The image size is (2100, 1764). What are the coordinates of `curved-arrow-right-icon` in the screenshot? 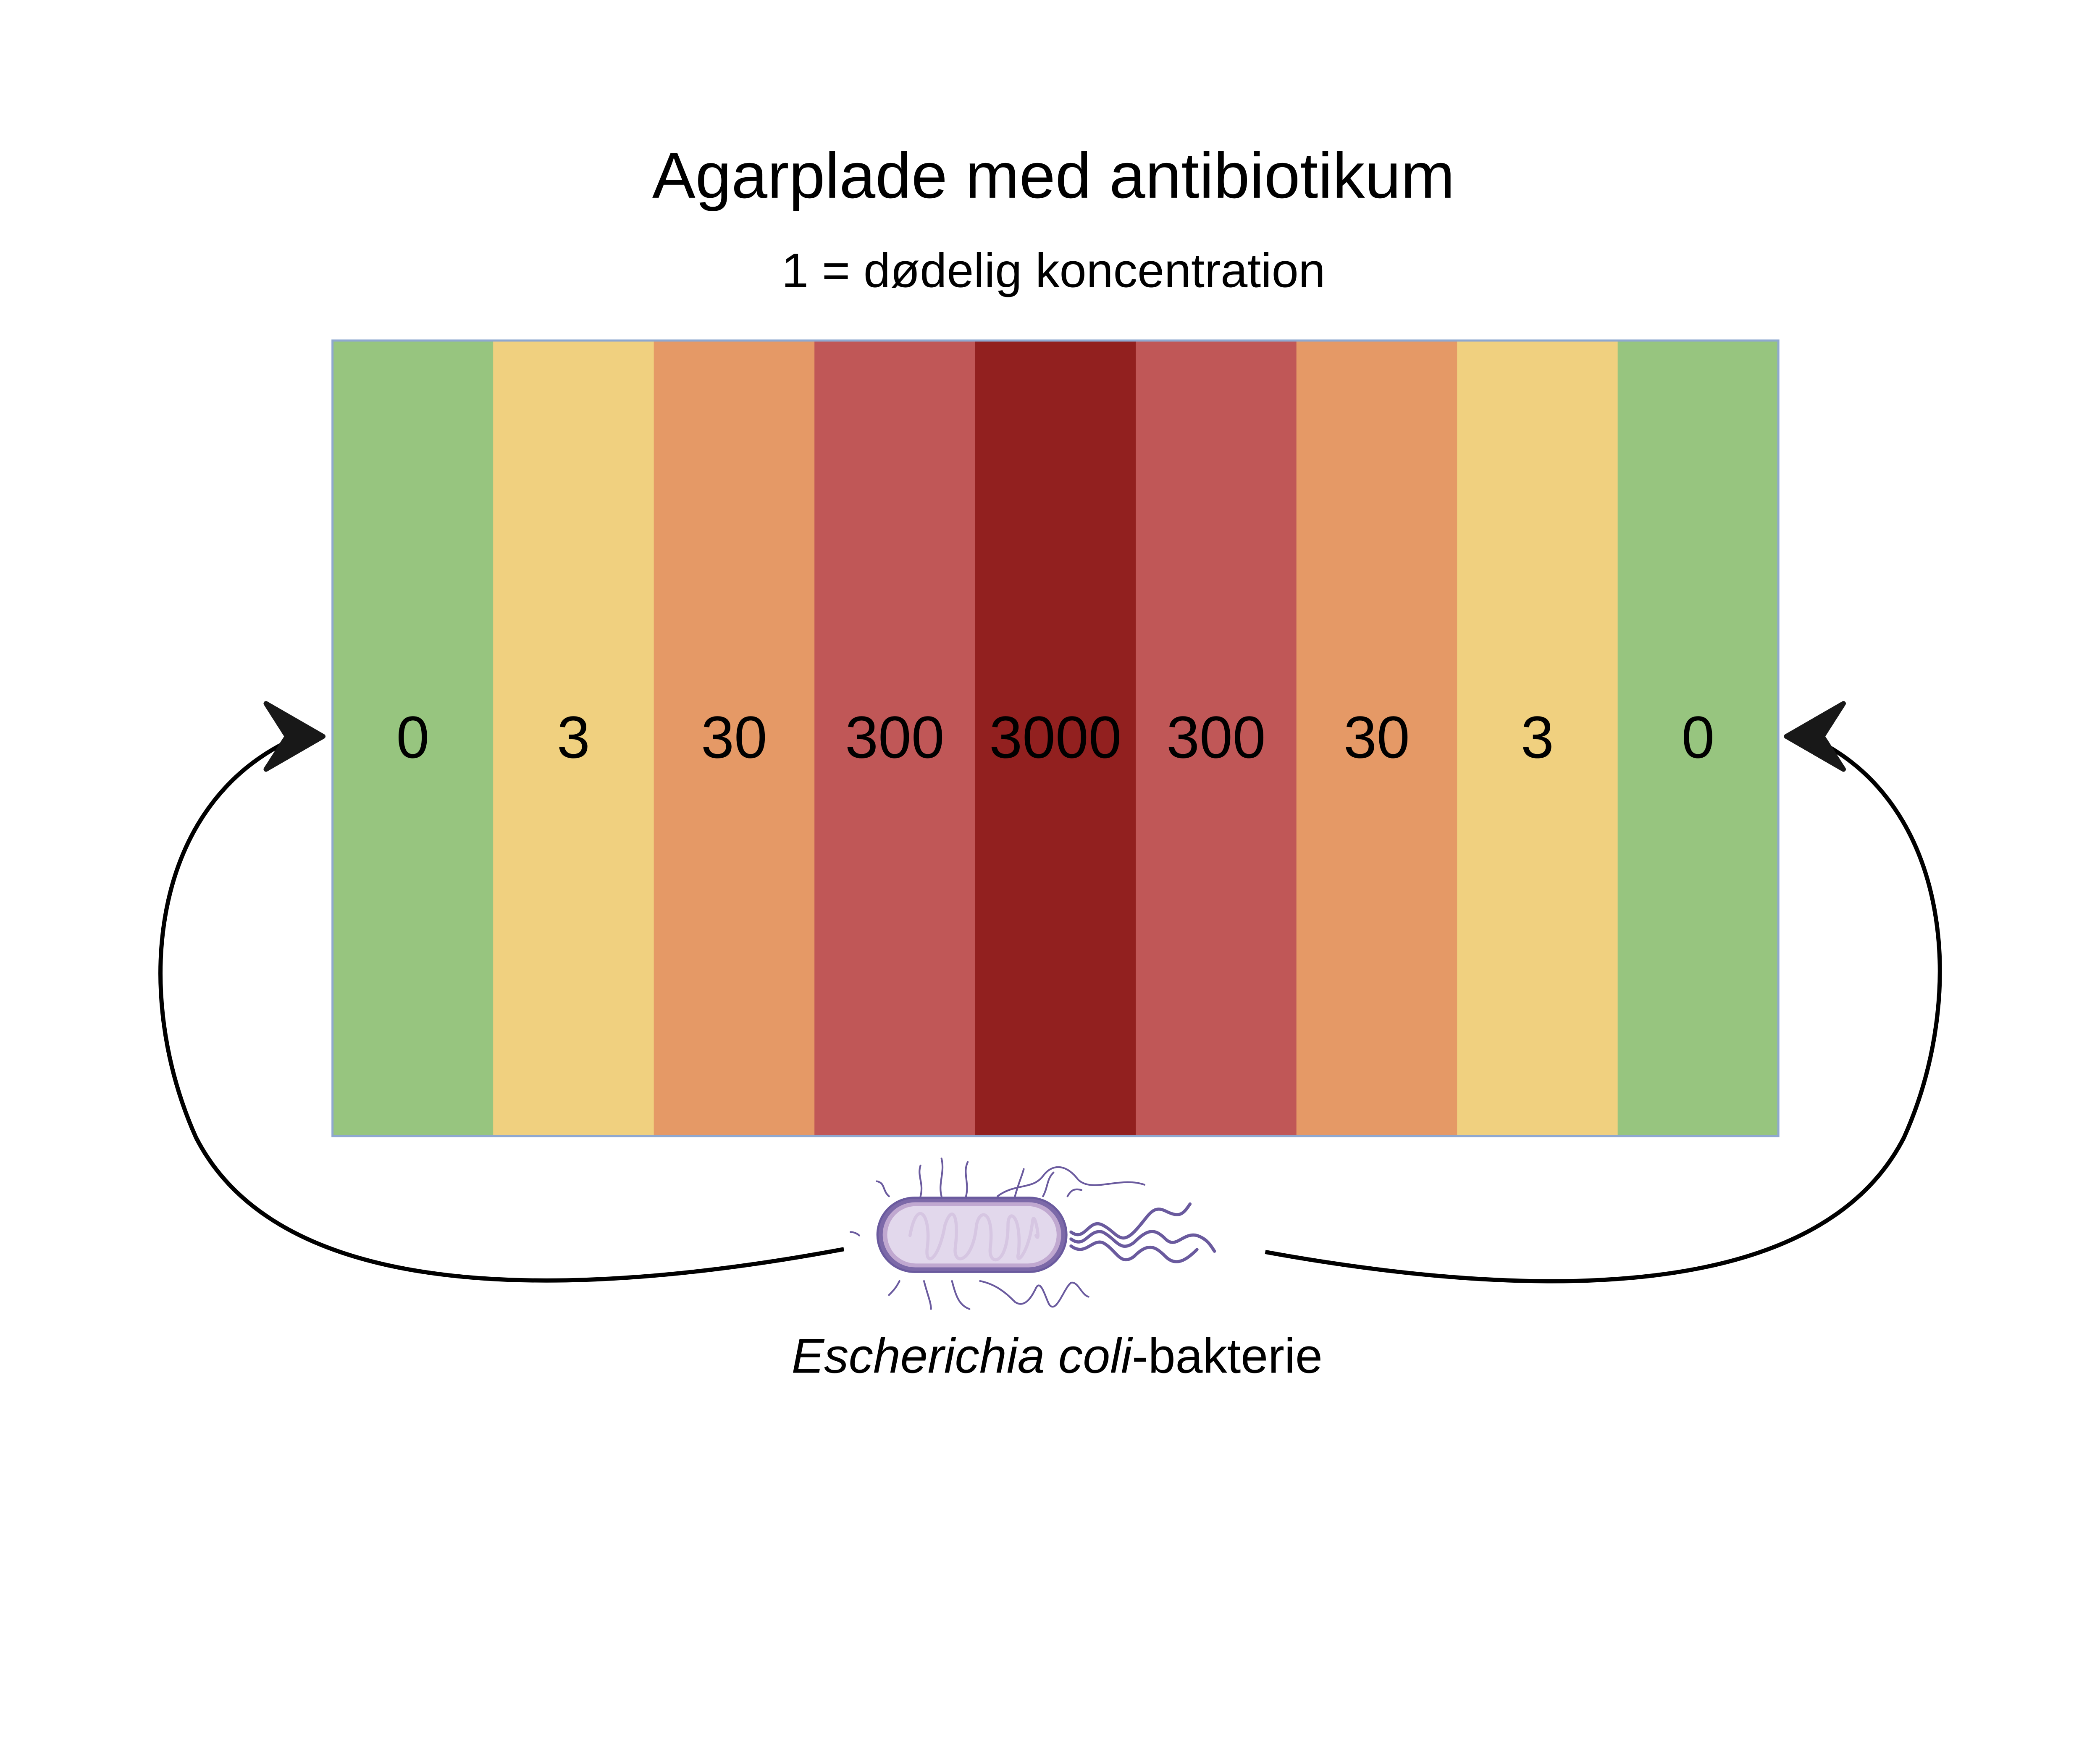 It's located at (1603, 992).